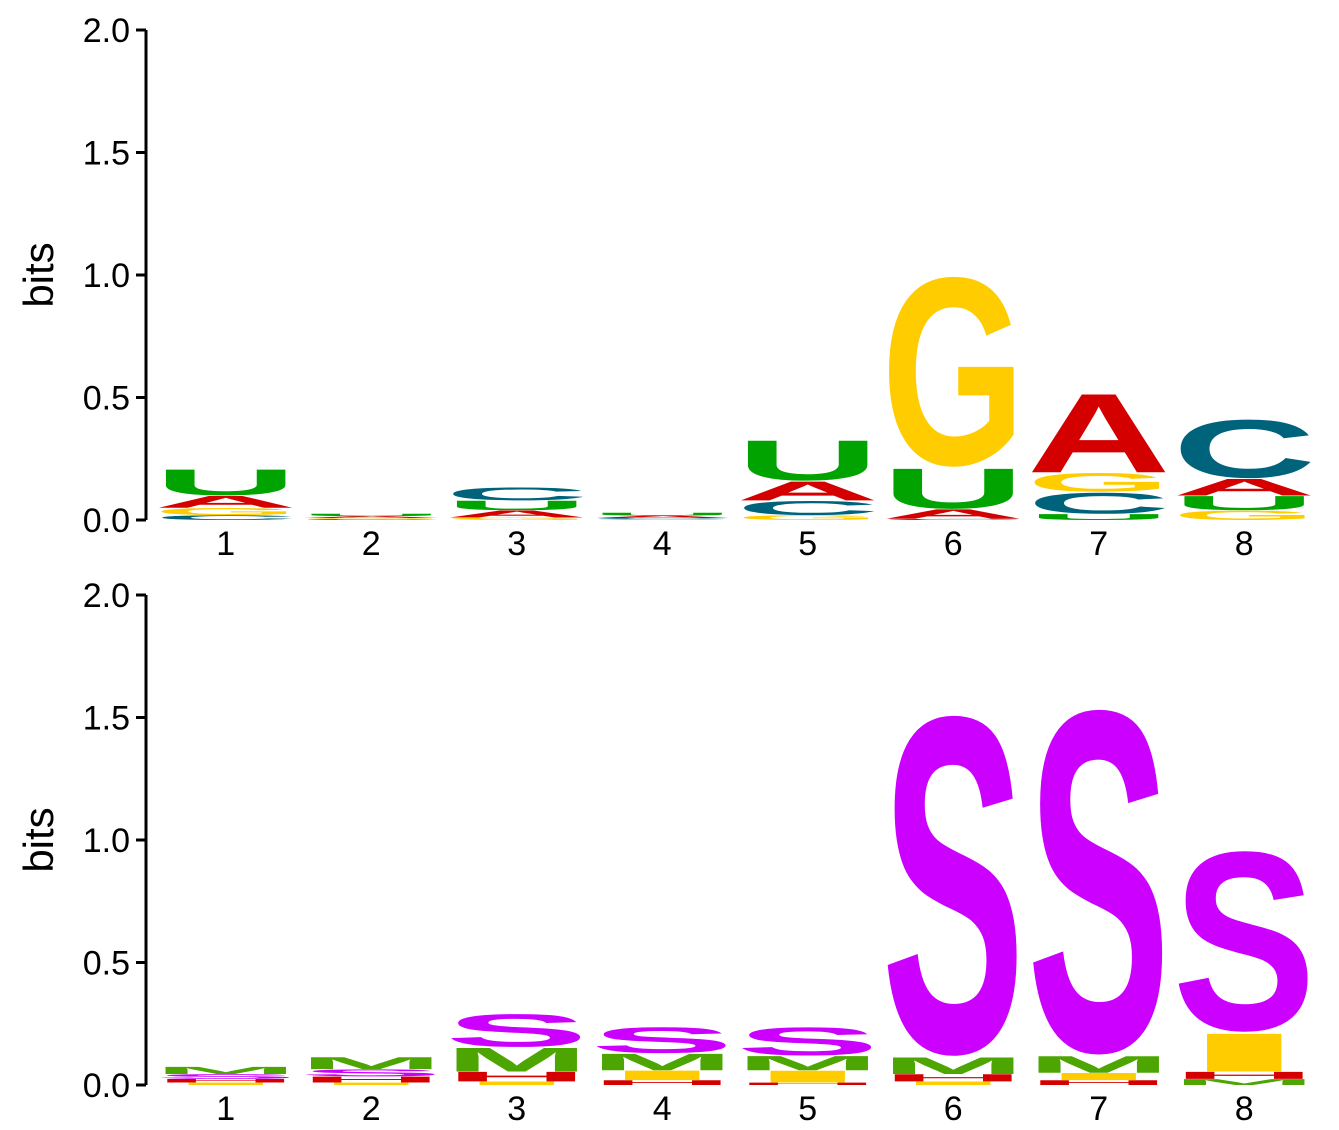  I want to click on y-ticks-protein: 0.0 0.5 1.0 1.5 2.0, so click(114, 841).